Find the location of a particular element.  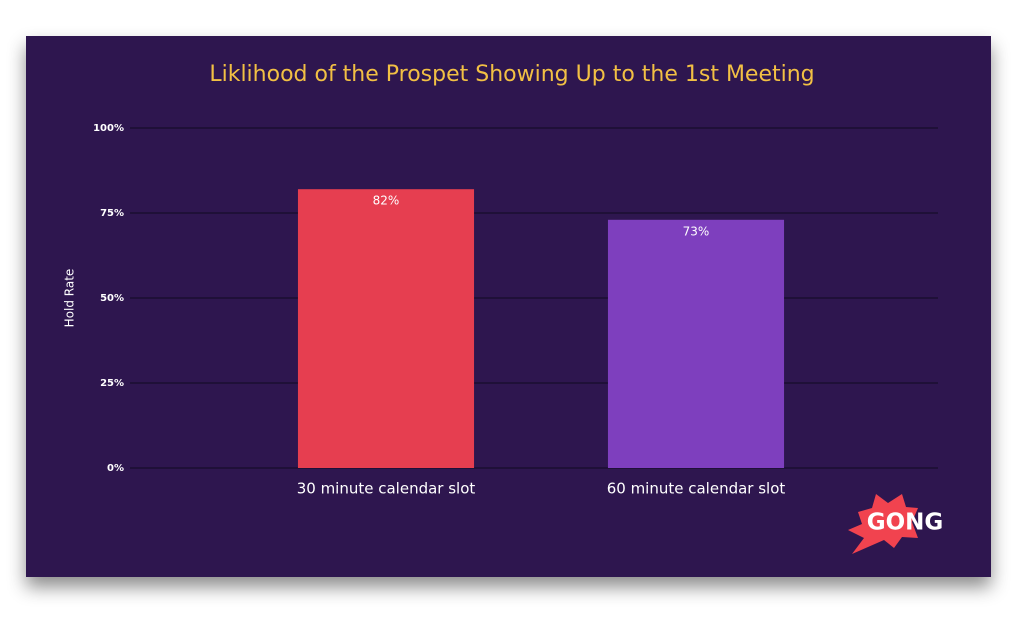

logo: GONG is located at coordinates (895, 524).